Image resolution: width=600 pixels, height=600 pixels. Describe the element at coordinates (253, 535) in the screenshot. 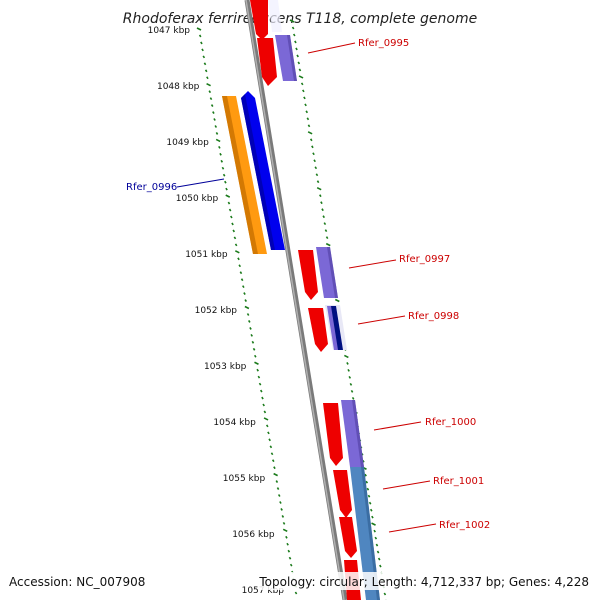

I see `tick-label: 1056 kbp` at that location.